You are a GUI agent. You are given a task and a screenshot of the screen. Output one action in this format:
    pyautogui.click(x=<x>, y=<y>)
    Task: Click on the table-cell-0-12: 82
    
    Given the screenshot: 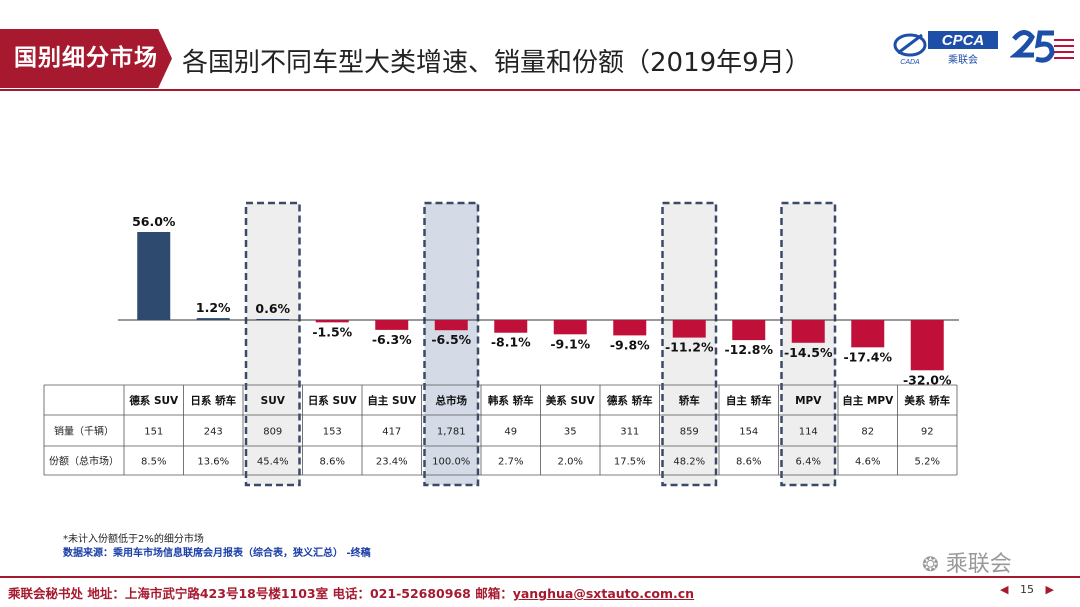 What is the action you would take?
    pyautogui.click(x=867, y=432)
    